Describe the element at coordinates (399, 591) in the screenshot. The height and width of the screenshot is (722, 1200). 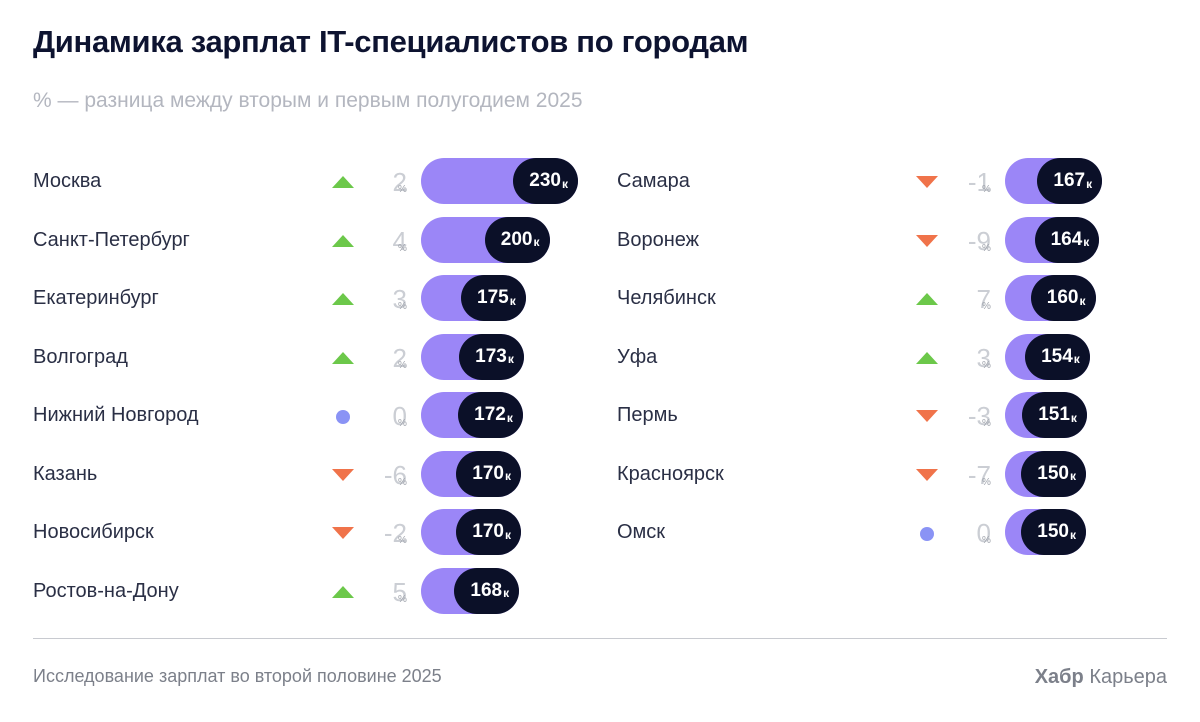
I see `change-value: 5` at that location.